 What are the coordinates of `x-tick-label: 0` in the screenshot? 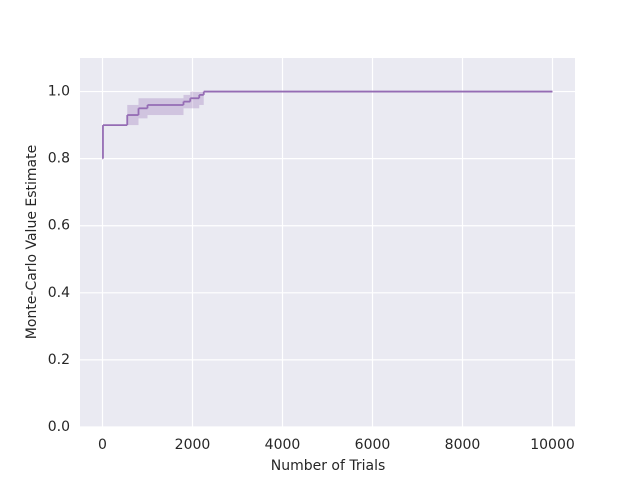 It's located at (102, 445).